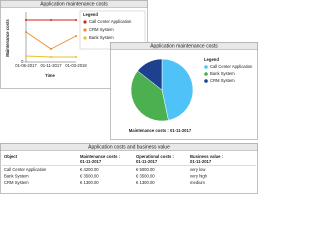 This screenshot has width=320, height=240. I want to click on table-title: Application costs and business value, so click(129, 148).